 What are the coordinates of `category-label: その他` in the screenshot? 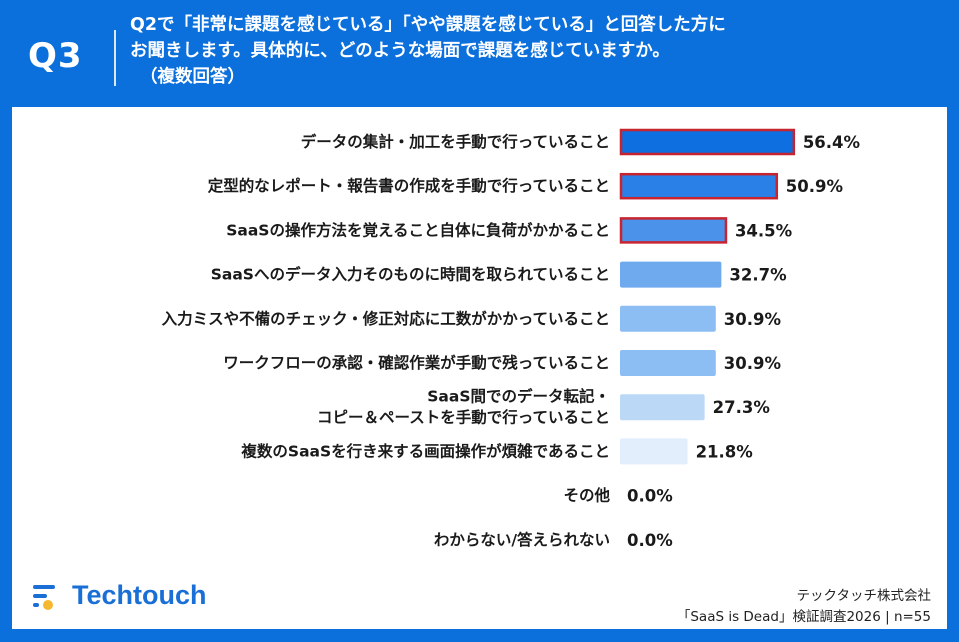 It's located at (586, 495).